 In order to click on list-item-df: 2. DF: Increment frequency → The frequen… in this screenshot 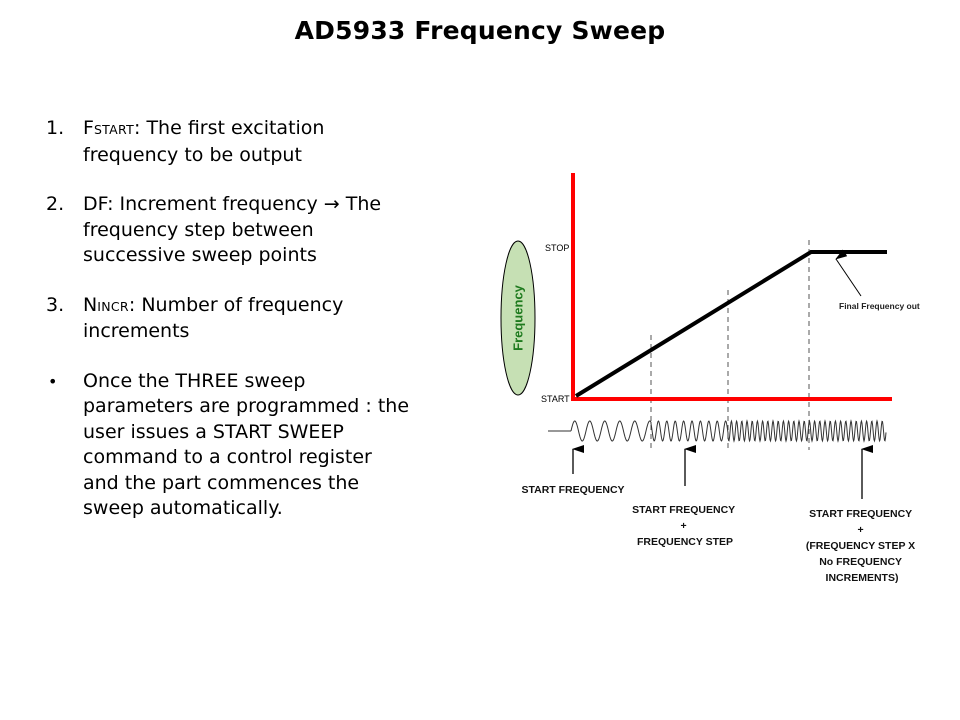, I will do `click(214, 229)`.